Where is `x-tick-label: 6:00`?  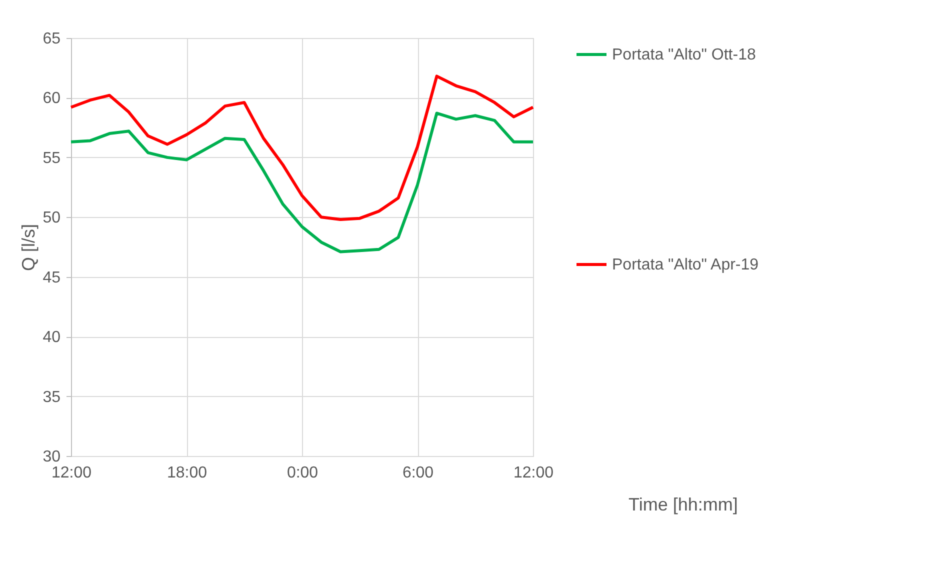 x-tick-label: 6:00 is located at coordinates (418, 473).